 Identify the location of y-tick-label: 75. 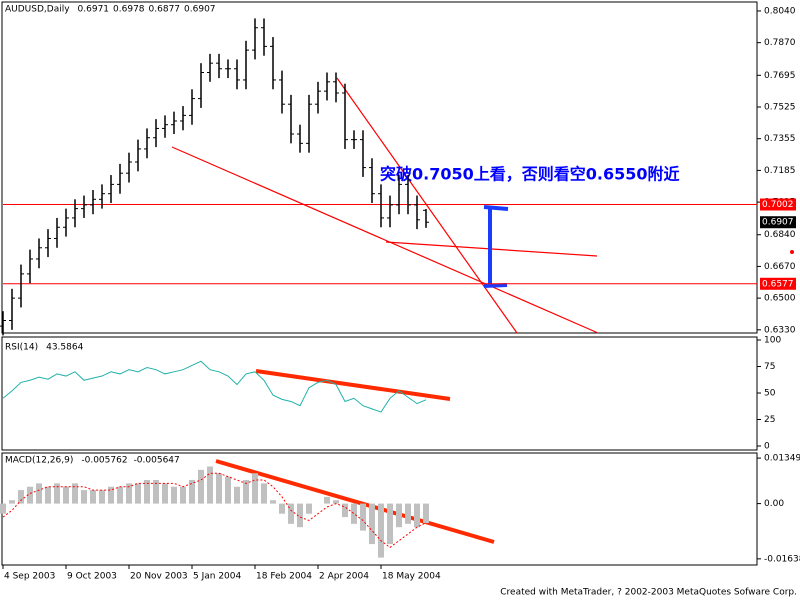
(769, 367).